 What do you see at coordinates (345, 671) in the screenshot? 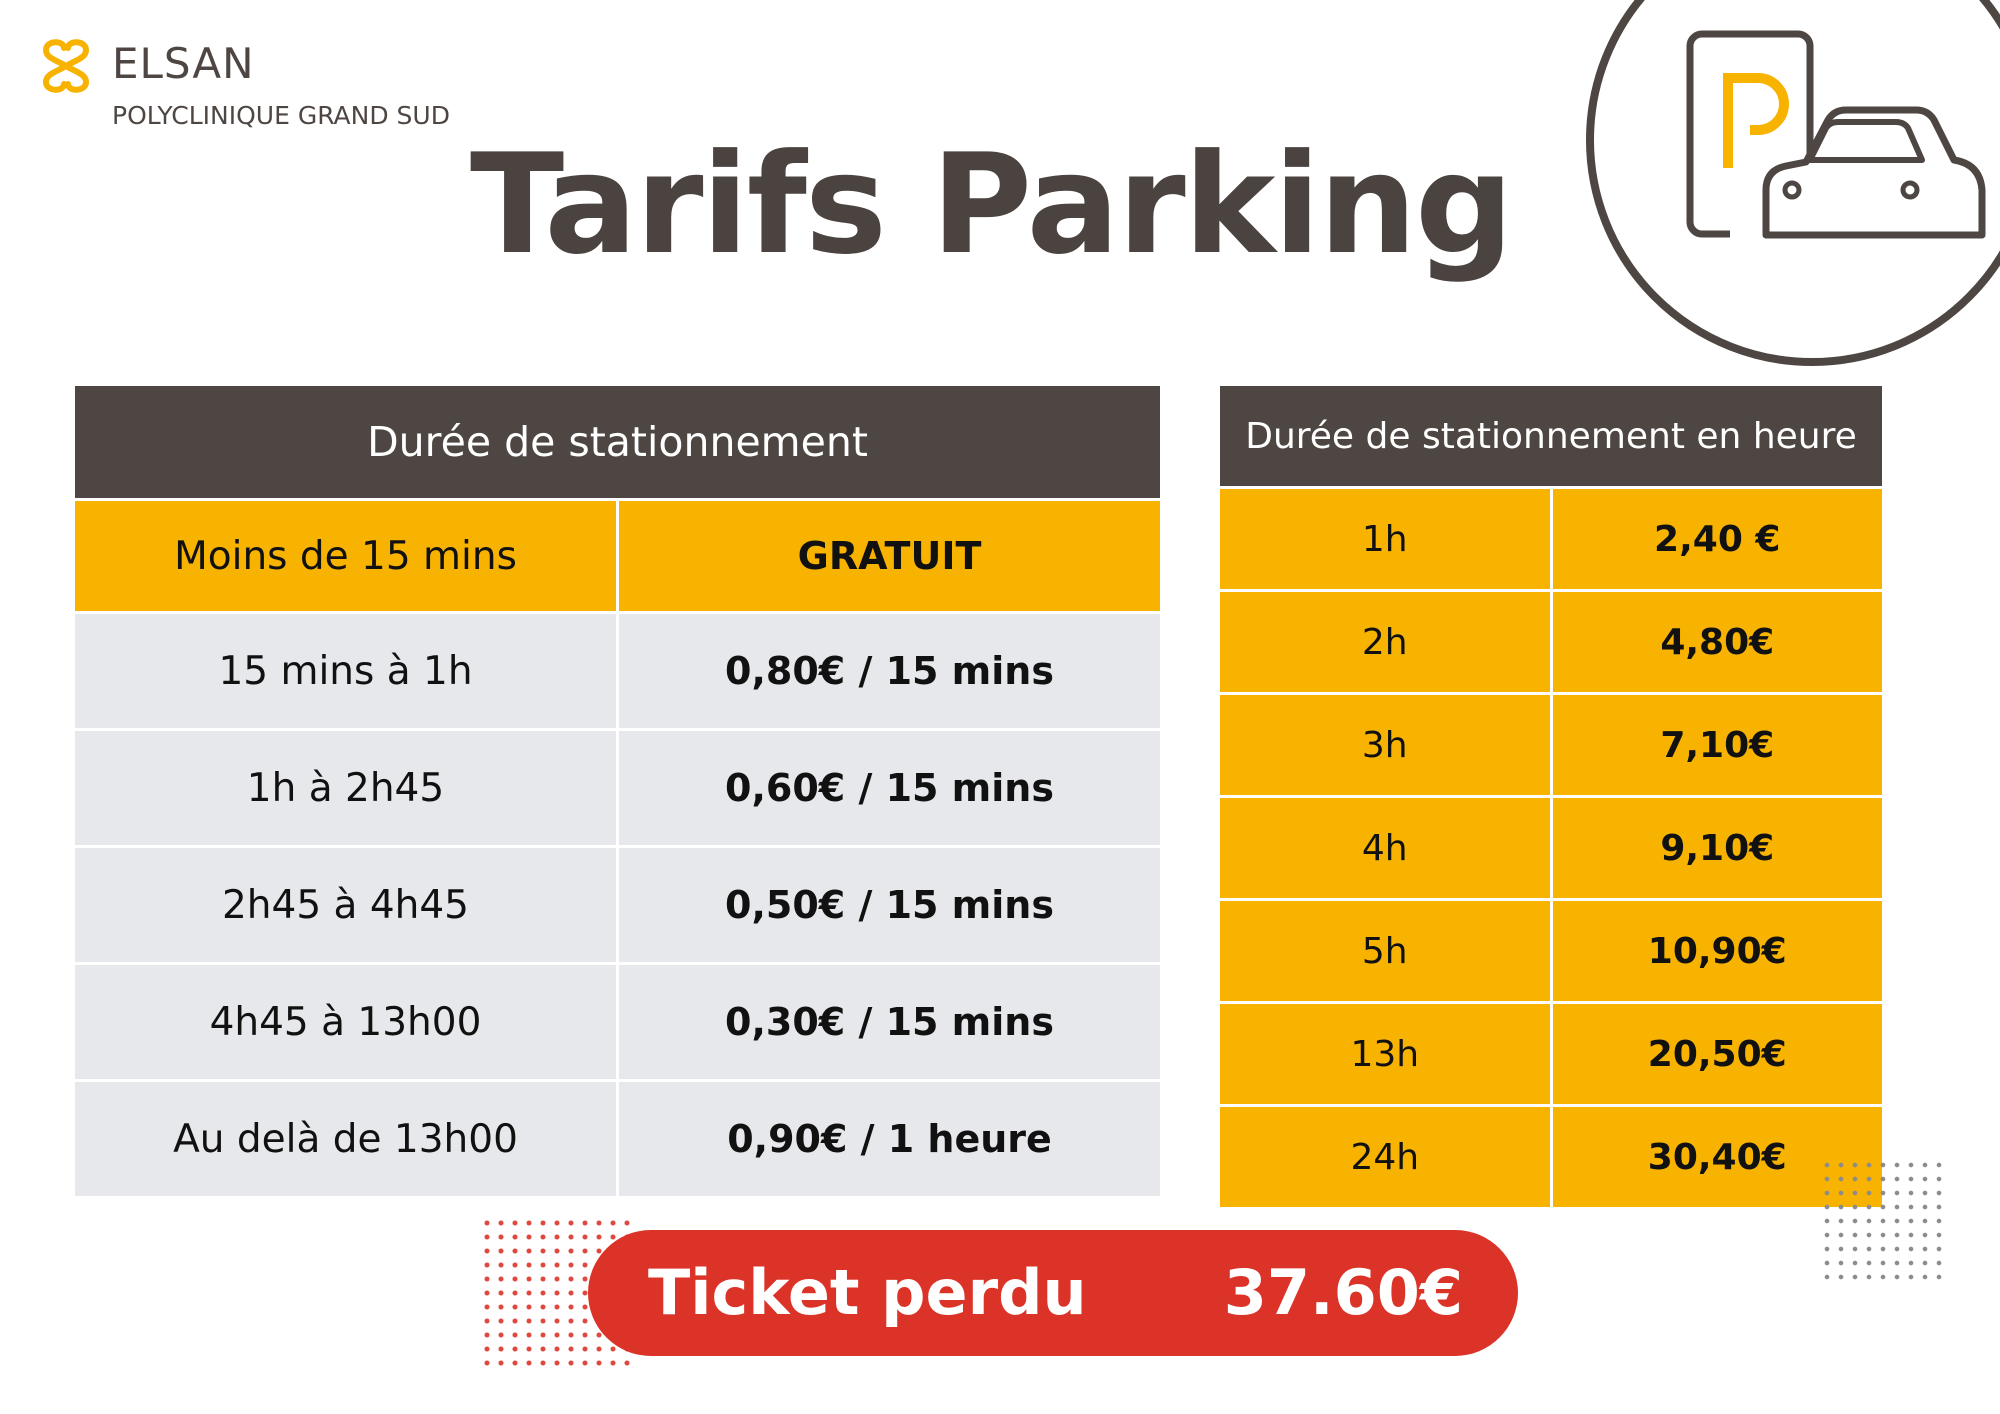
I see `duration-cell: 15 mins à 1h` at bounding box center [345, 671].